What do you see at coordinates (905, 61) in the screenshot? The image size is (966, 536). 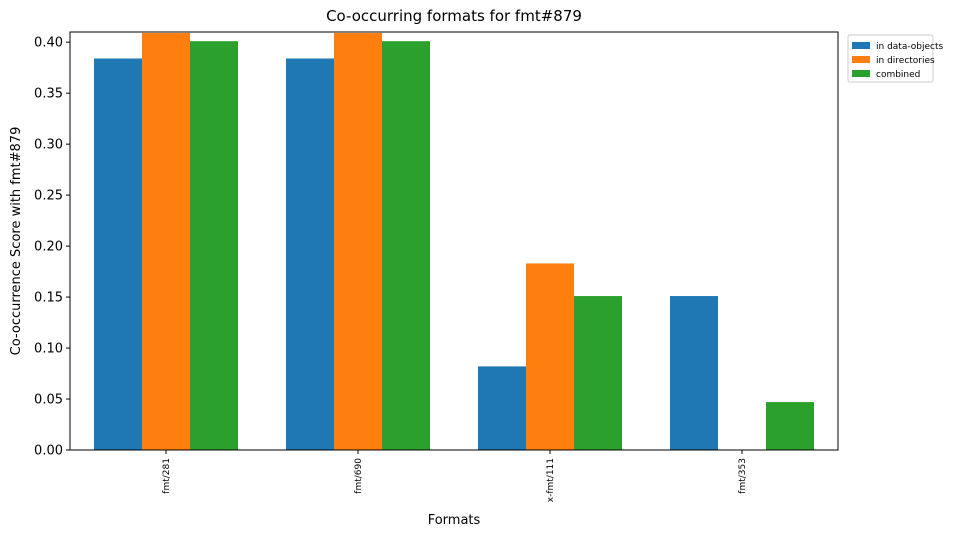 I see `legend-label: in directories` at bounding box center [905, 61].